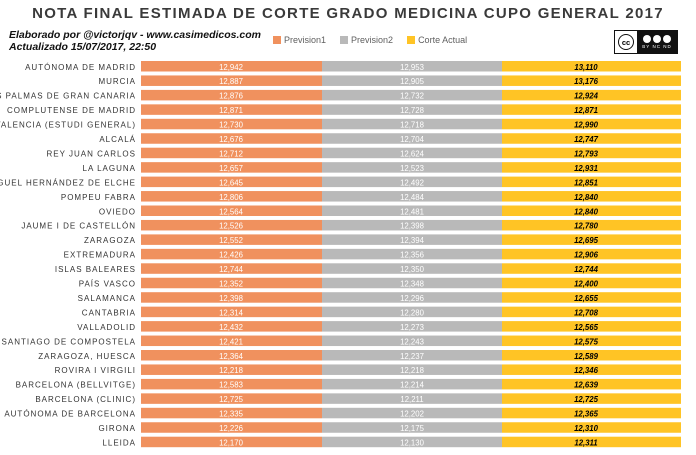  What do you see at coordinates (586, 139) in the screenshot?
I see `data-label: 12,747` at bounding box center [586, 139].